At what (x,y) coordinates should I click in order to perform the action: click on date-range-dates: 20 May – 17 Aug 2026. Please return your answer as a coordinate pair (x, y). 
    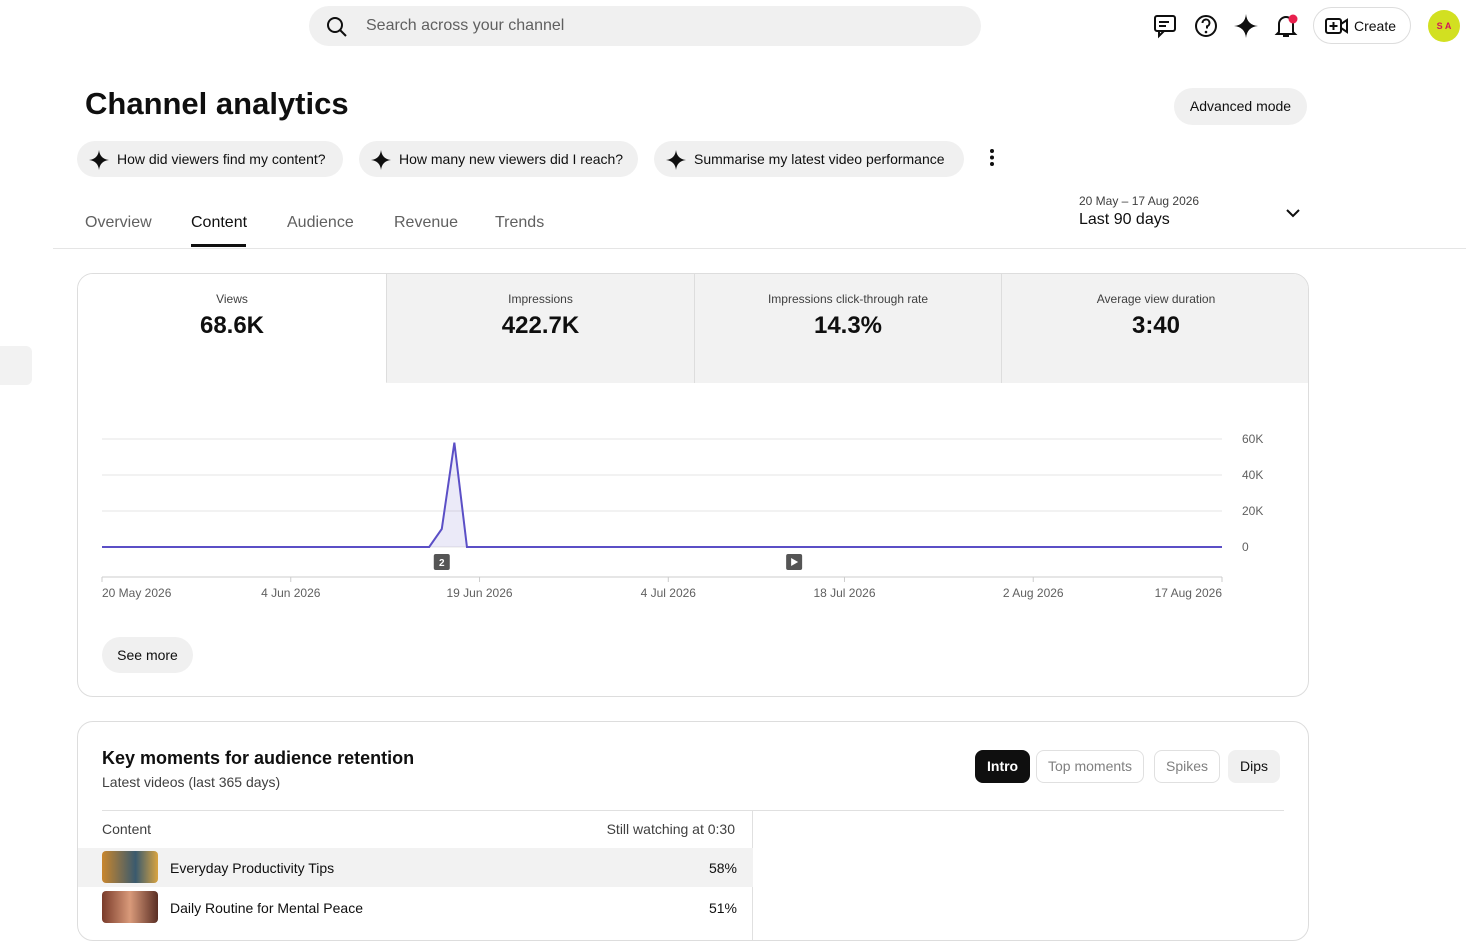
    Looking at the image, I should click on (1139, 201).